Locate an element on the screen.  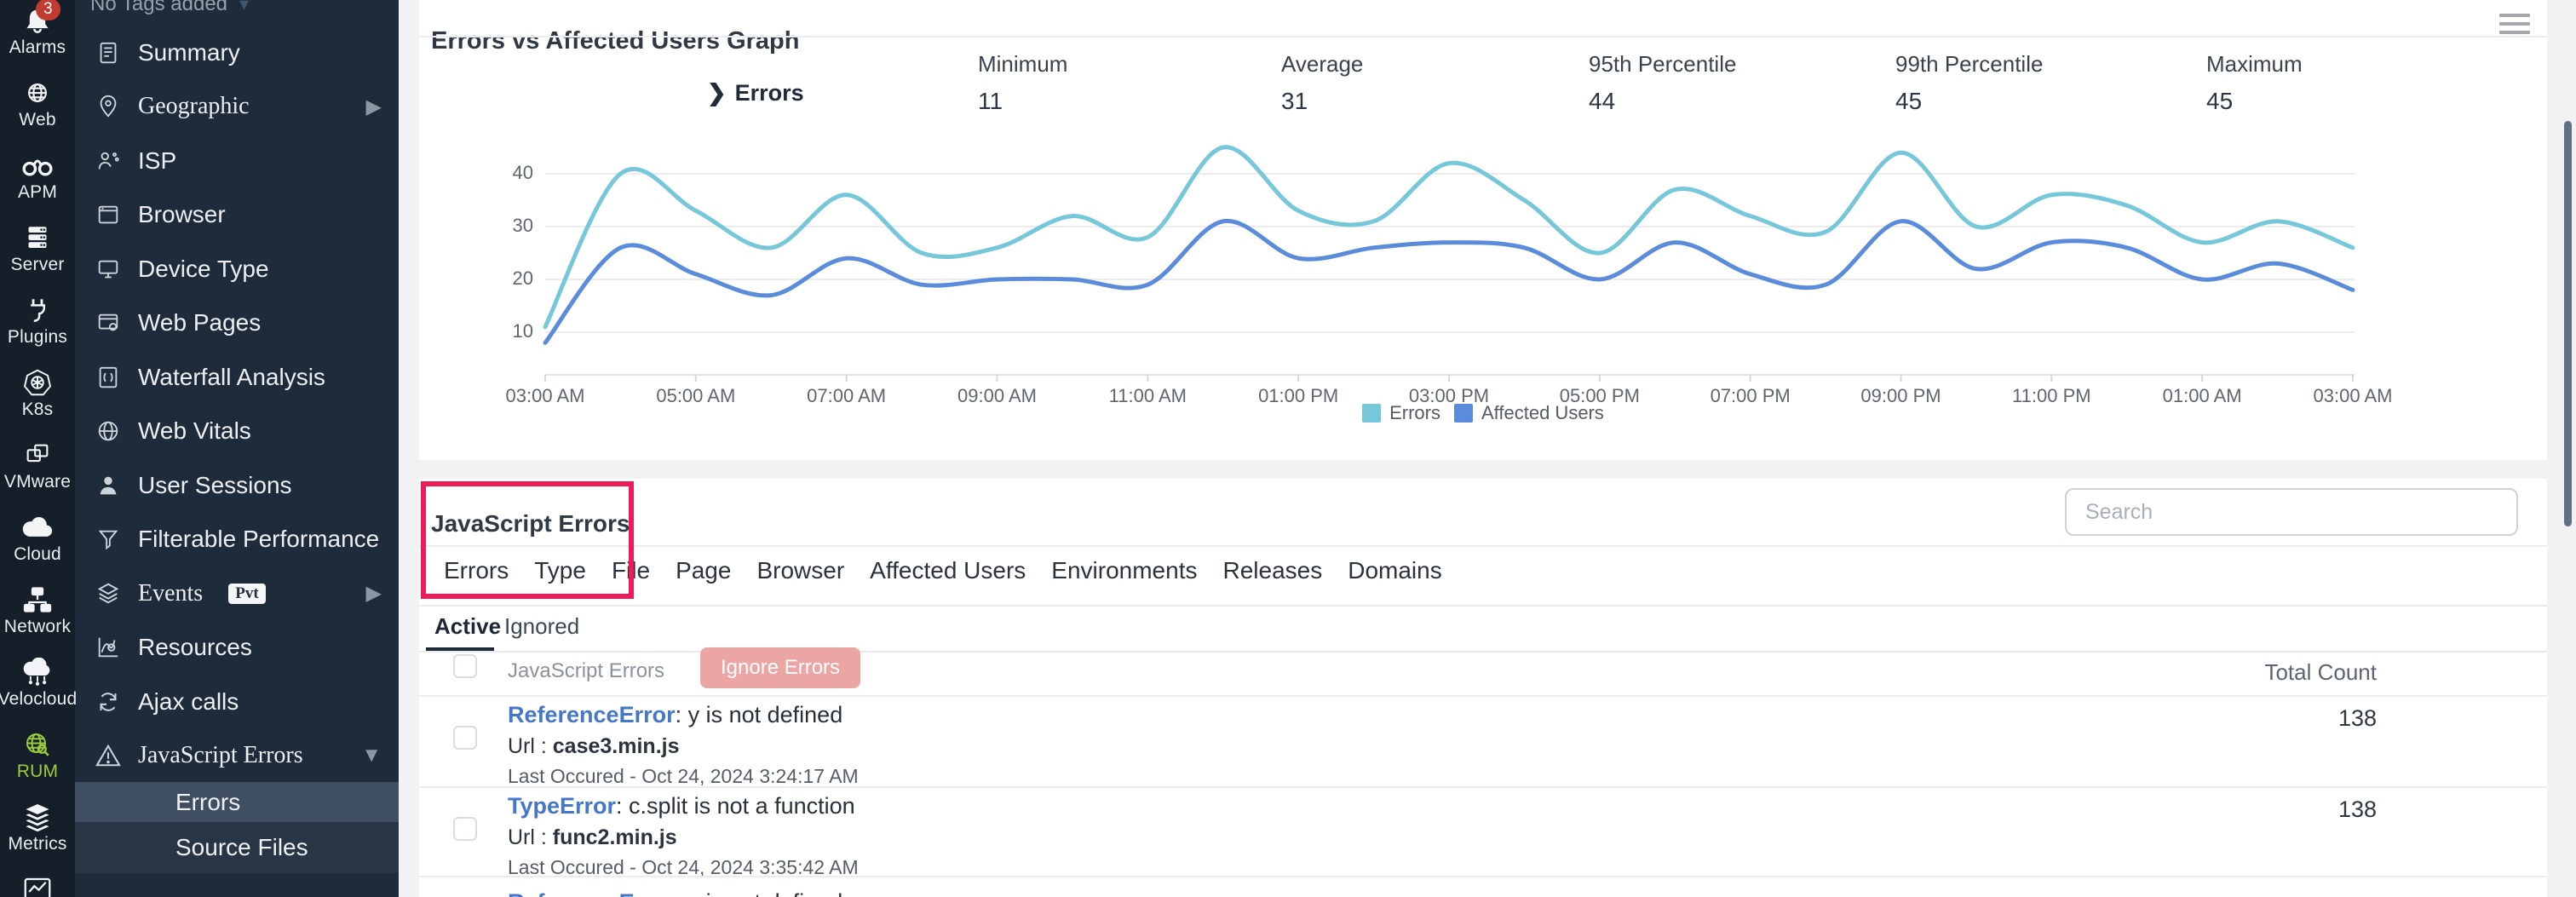
tags-selector: No Tags added ▾ is located at coordinates (170, 8).